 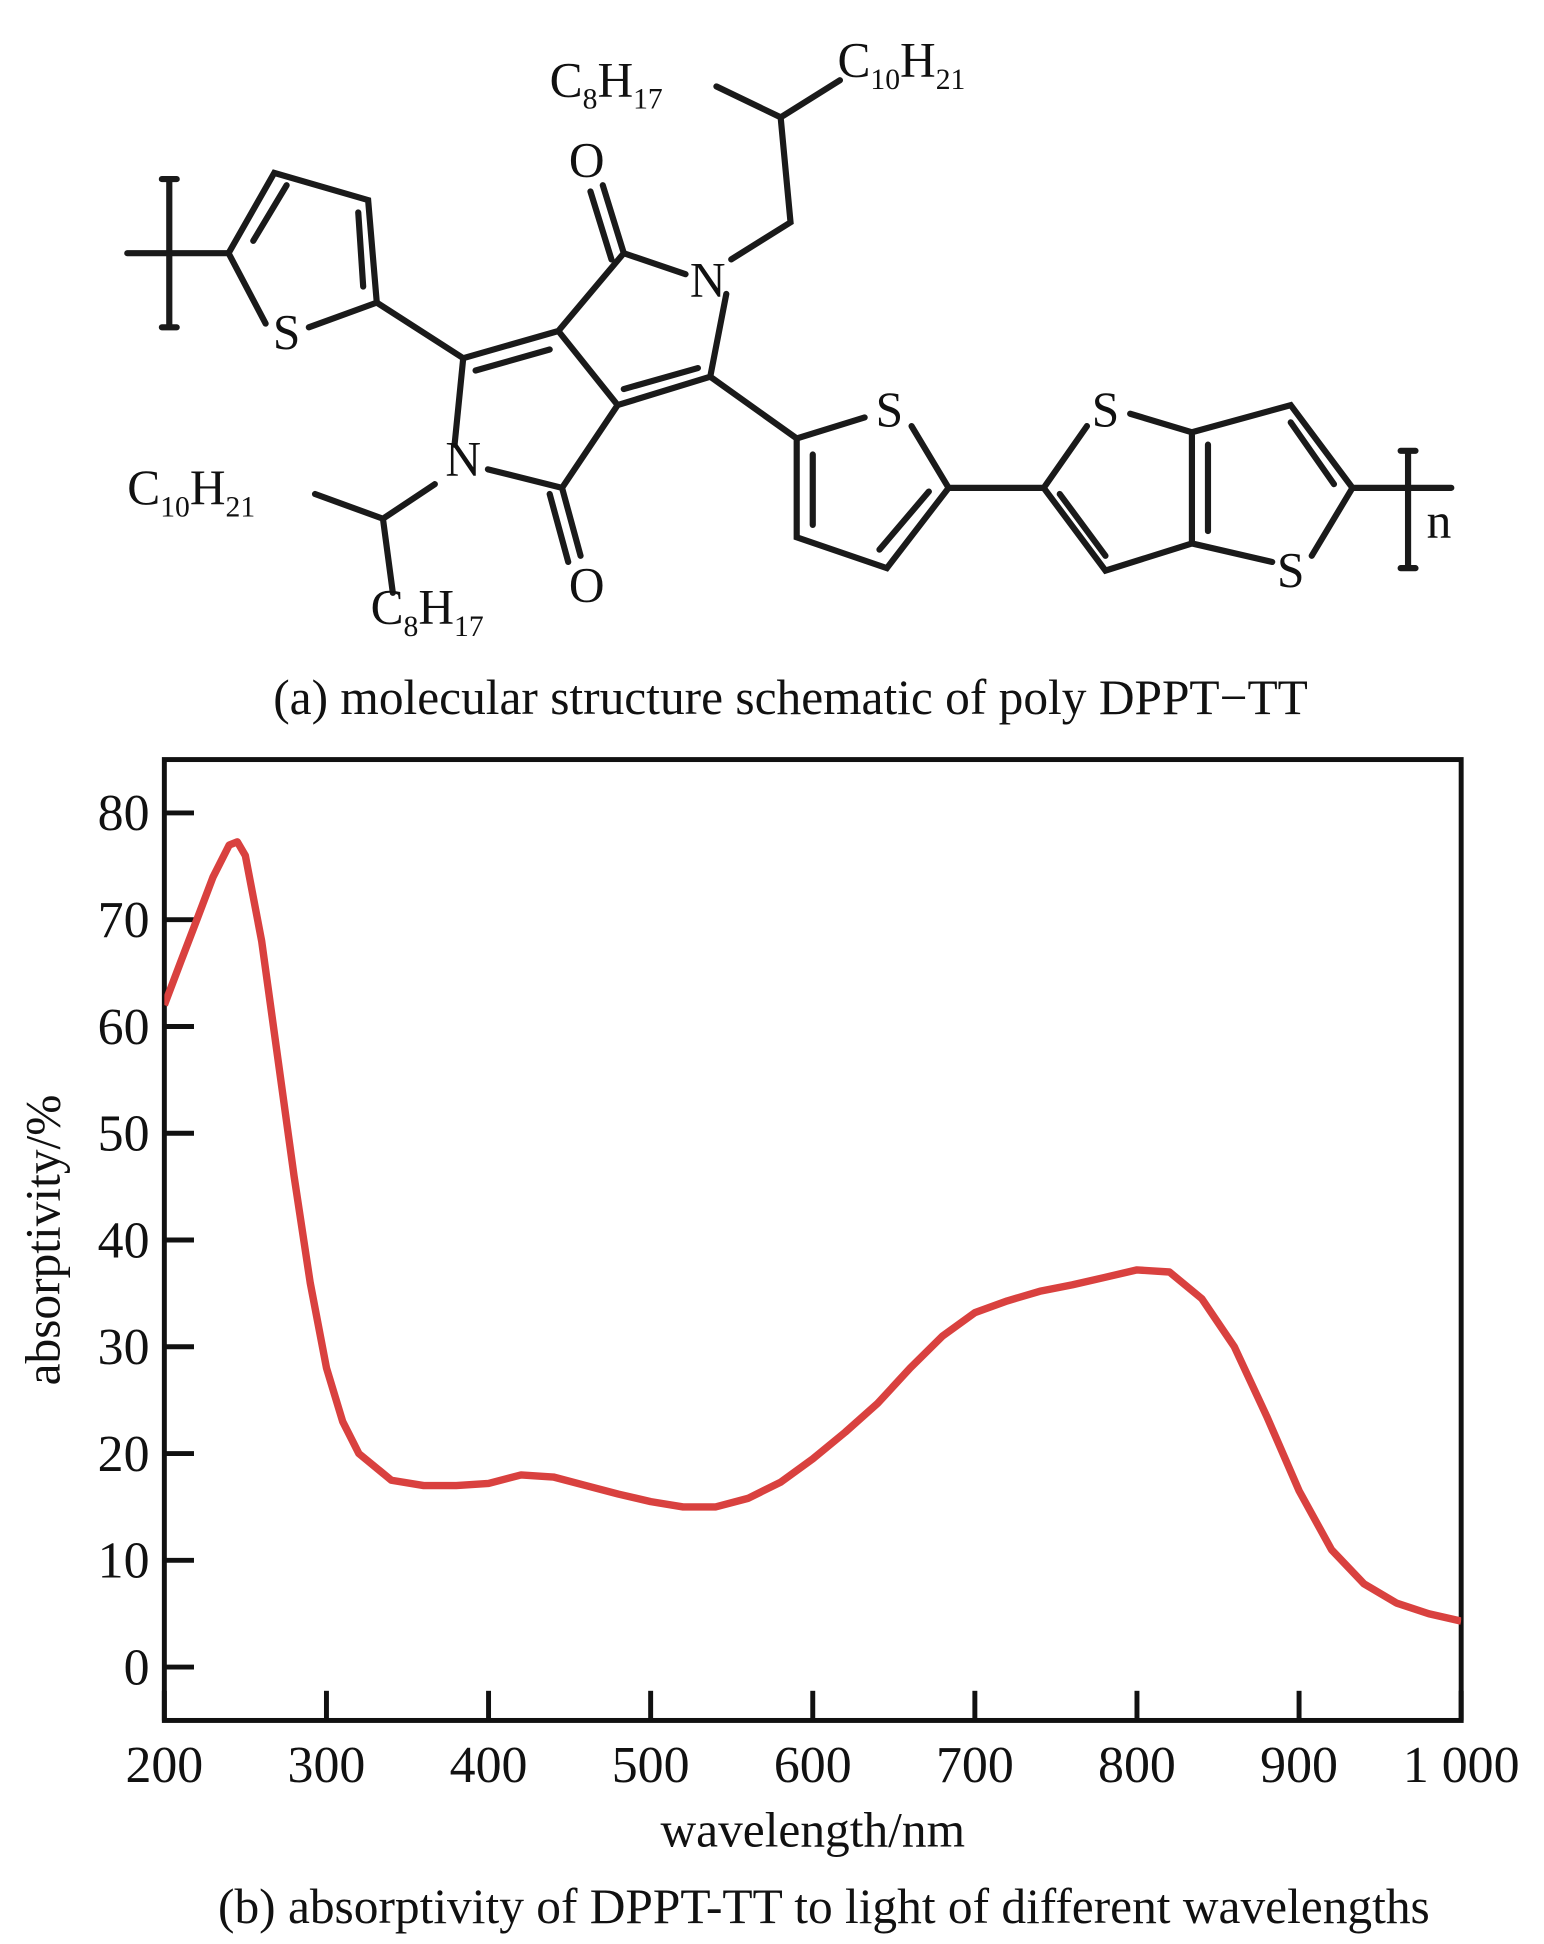 I want to click on x-tick-label: 900, so click(x=1299, y=1765).